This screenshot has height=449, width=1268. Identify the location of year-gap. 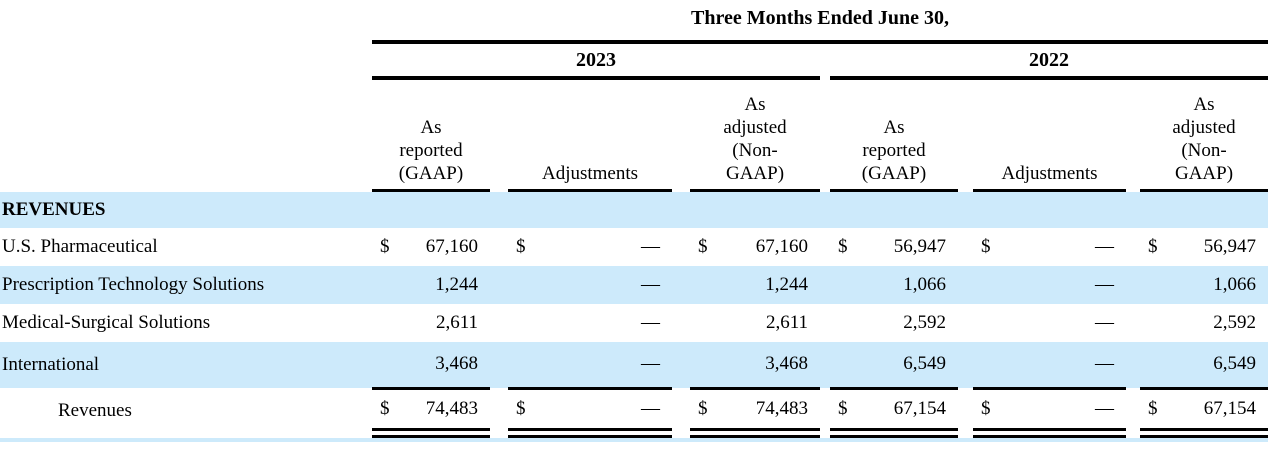
(825, 60).